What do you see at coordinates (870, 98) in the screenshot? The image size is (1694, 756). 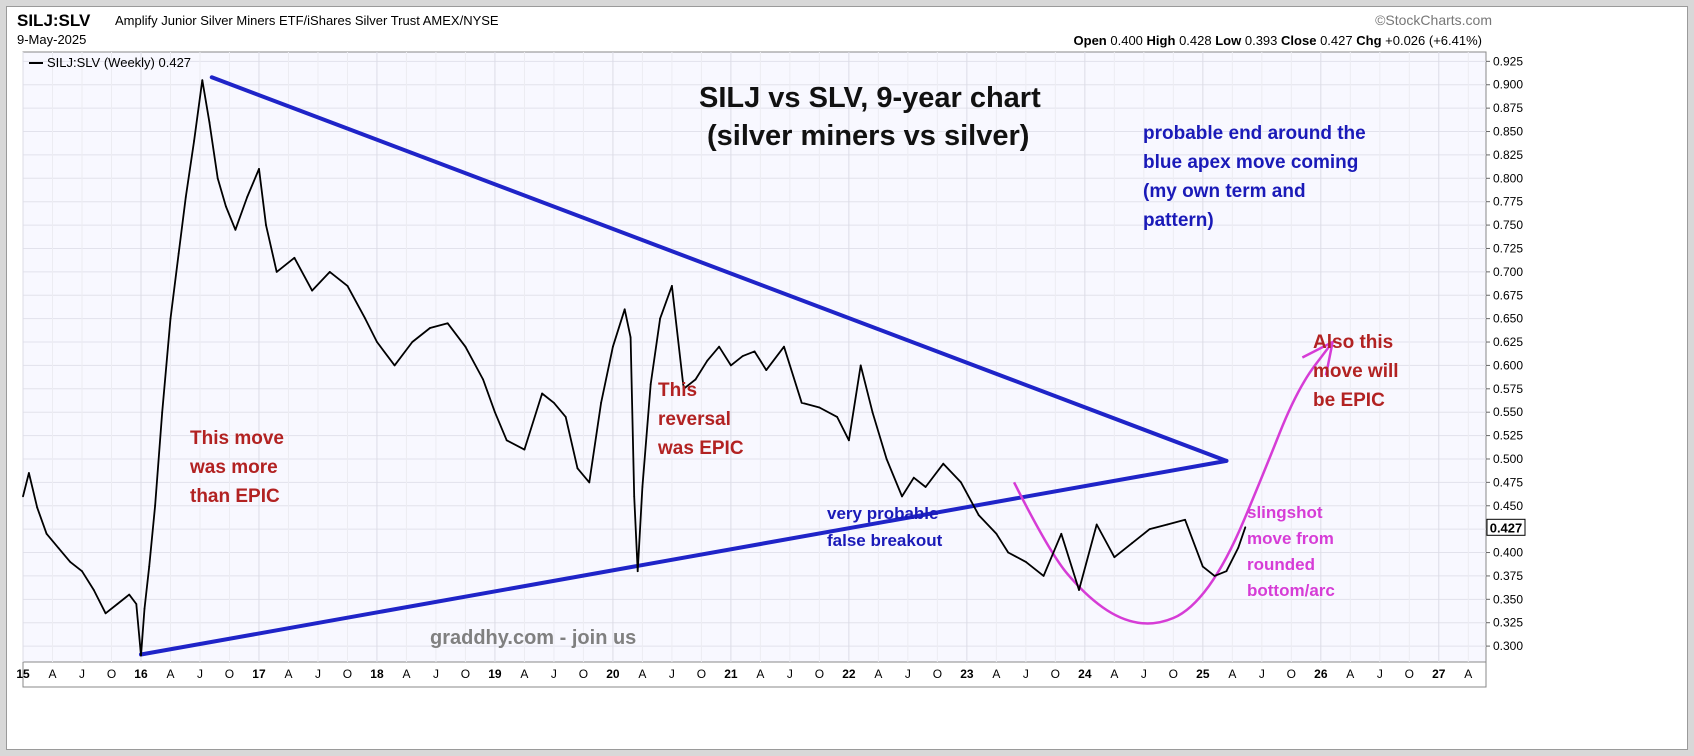 I see `annotation-title-line1: SILJ vs SLV, 9-year chart` at bounding box center [870, 98].